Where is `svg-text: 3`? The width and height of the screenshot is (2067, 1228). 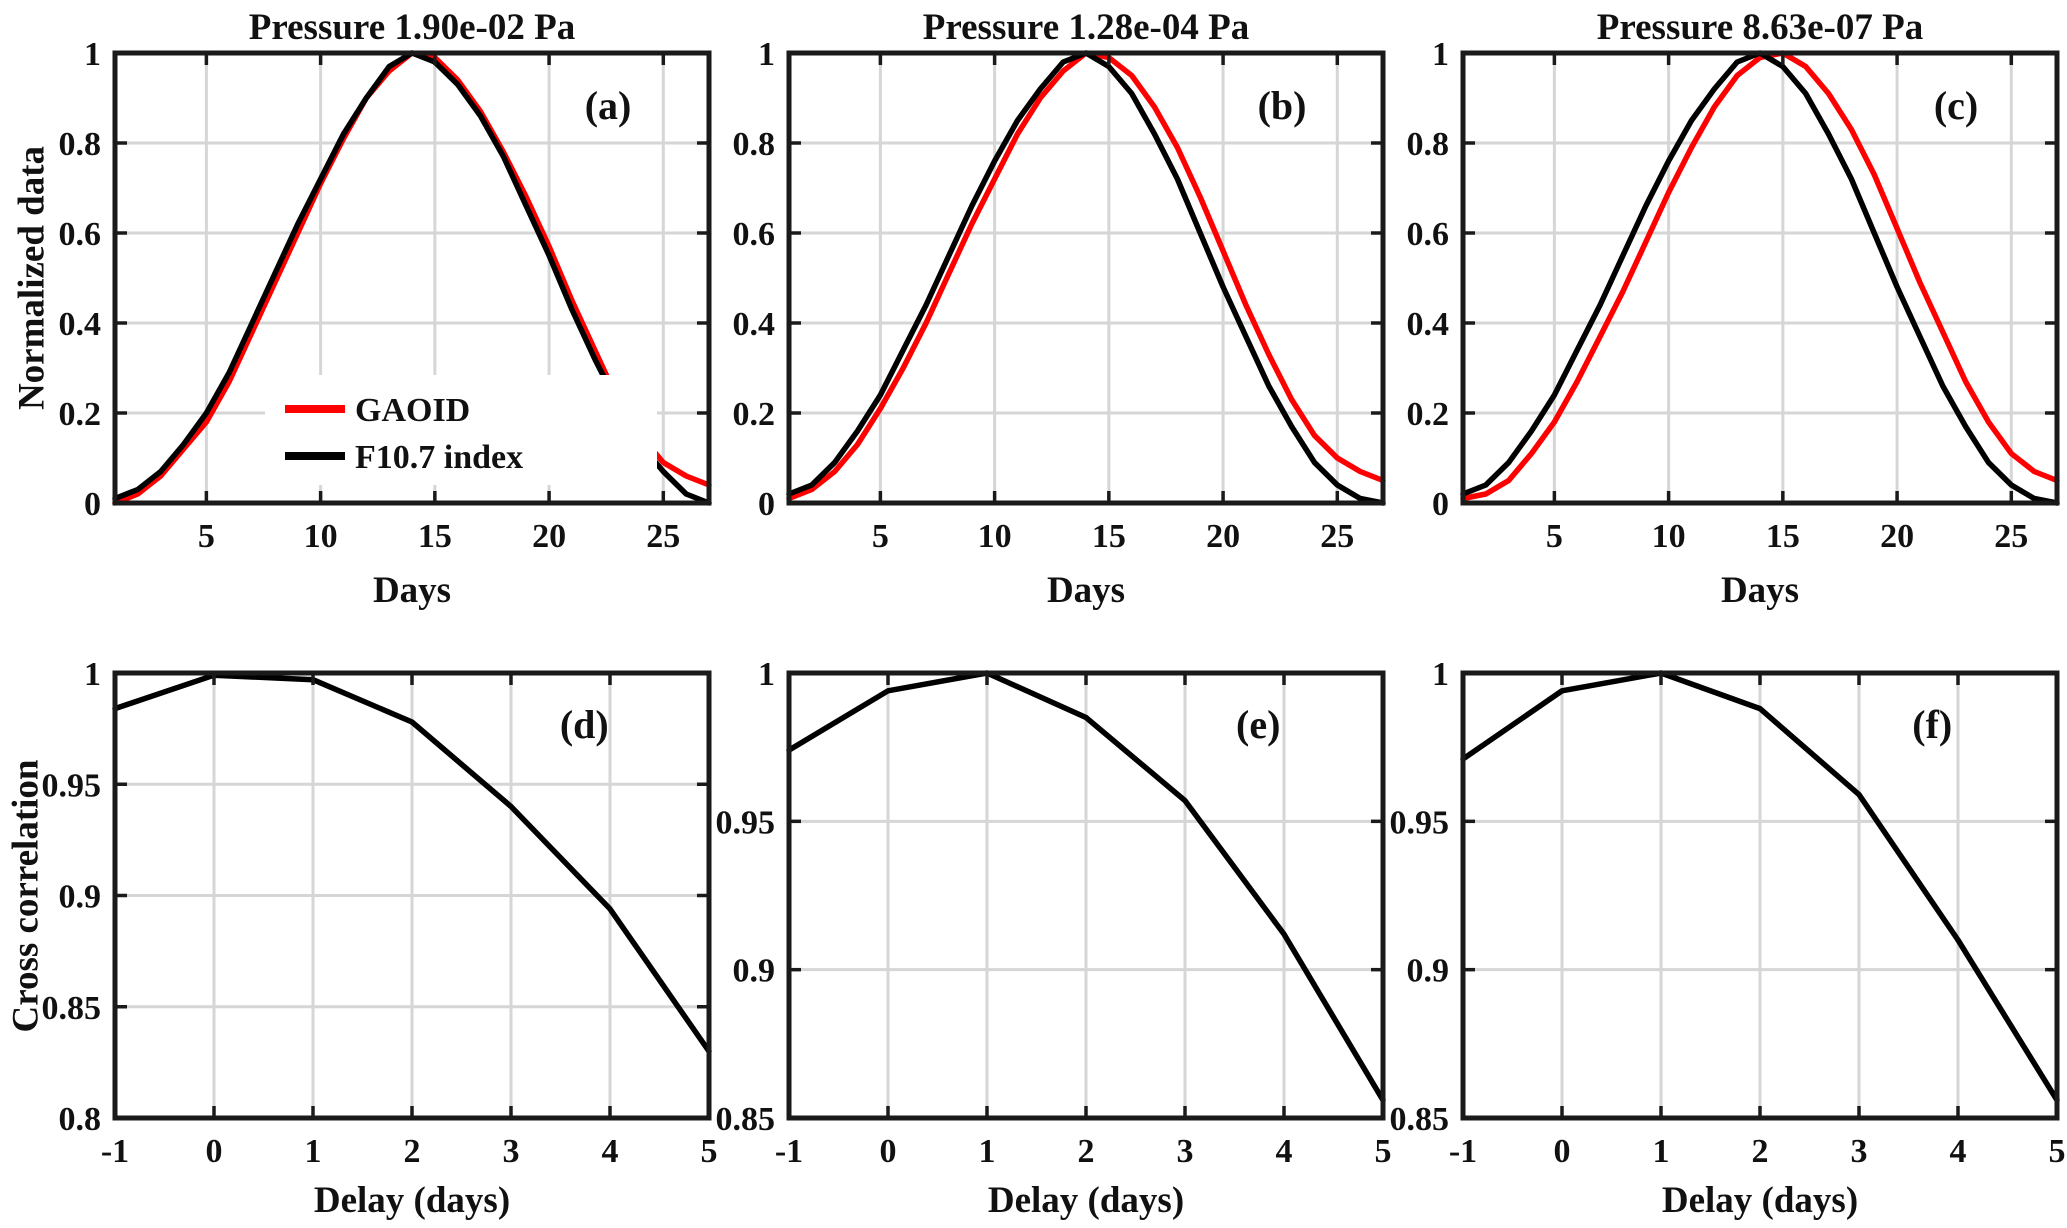
svg-text: 3 is located at coordinates (1859, 1151).